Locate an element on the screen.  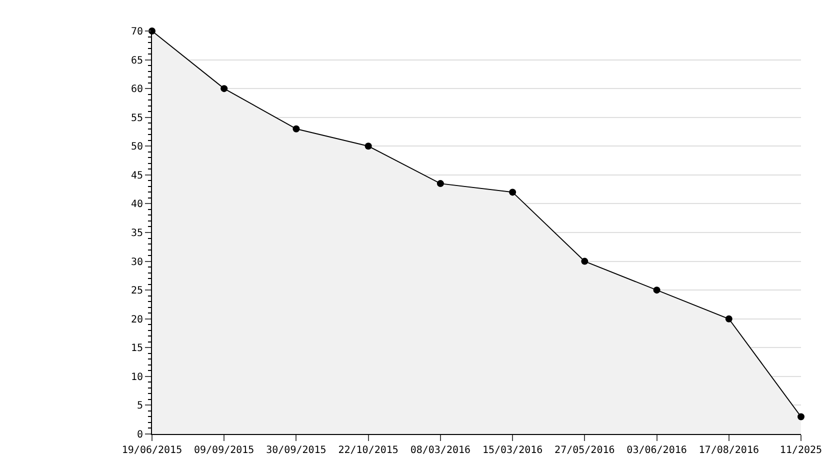
y-tick-label: 65 is located at coordinates (136, 60).